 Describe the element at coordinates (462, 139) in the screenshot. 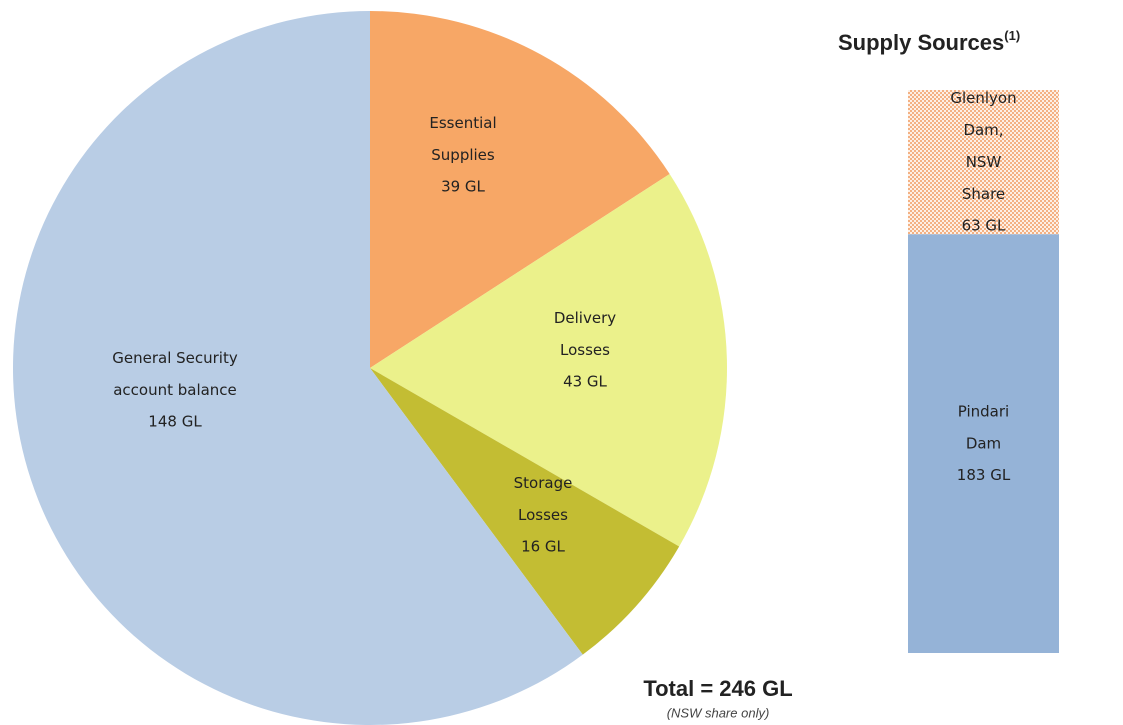

I see `slice-label: Essential Supplies` at that location.